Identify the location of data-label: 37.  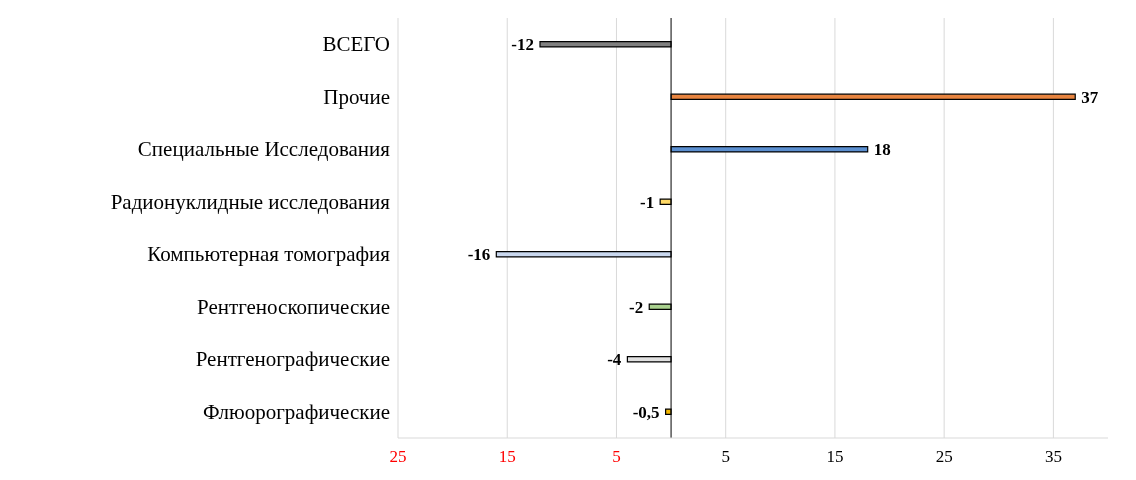
(1090, 97).